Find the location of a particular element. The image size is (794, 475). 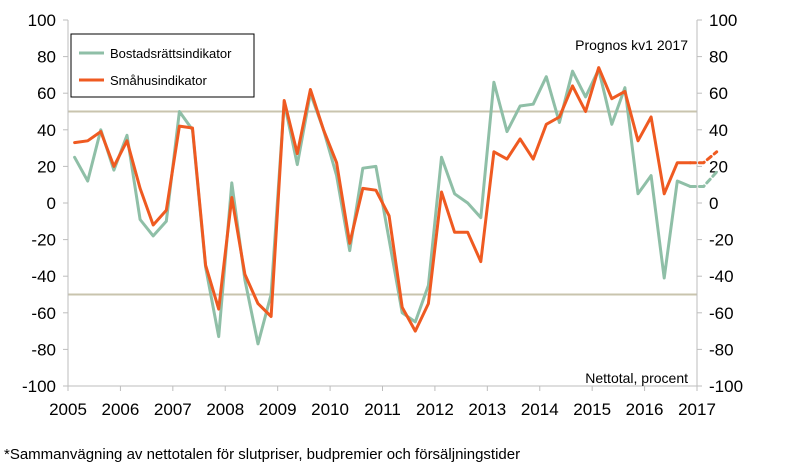

y-tick-label-left: -20 is located at coordinates (43, 240).